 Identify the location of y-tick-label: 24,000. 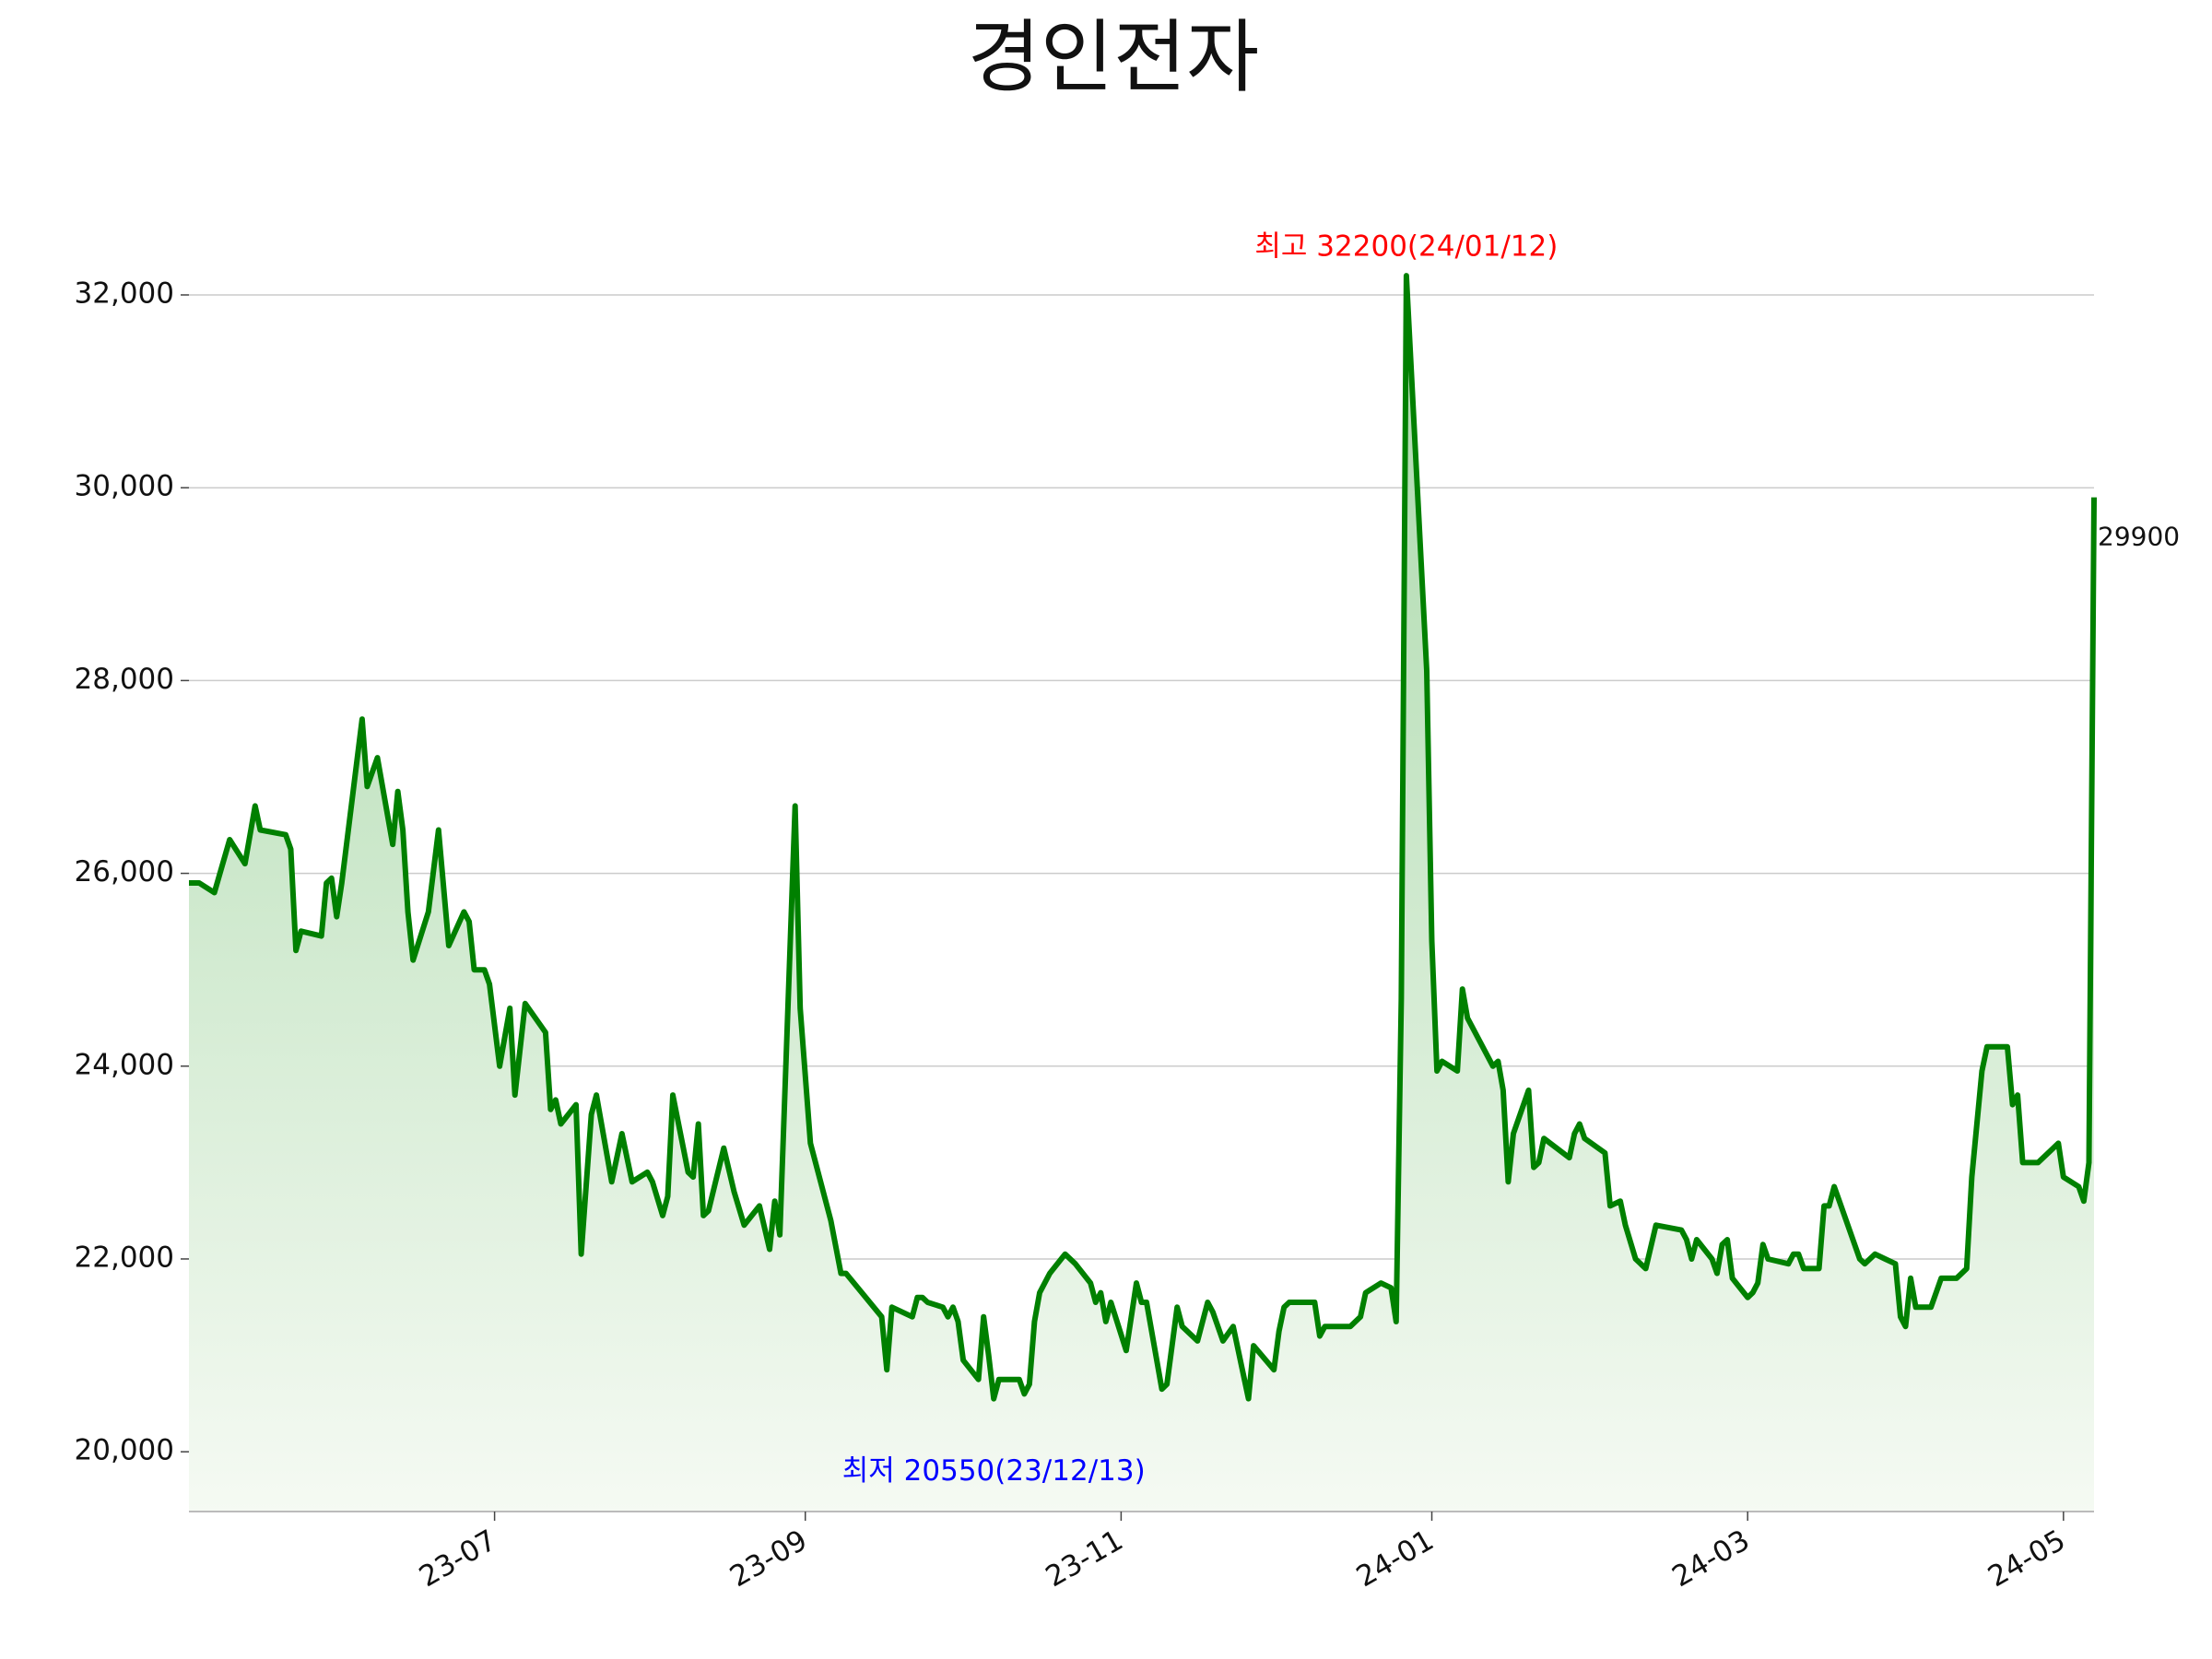
(124, 1064).